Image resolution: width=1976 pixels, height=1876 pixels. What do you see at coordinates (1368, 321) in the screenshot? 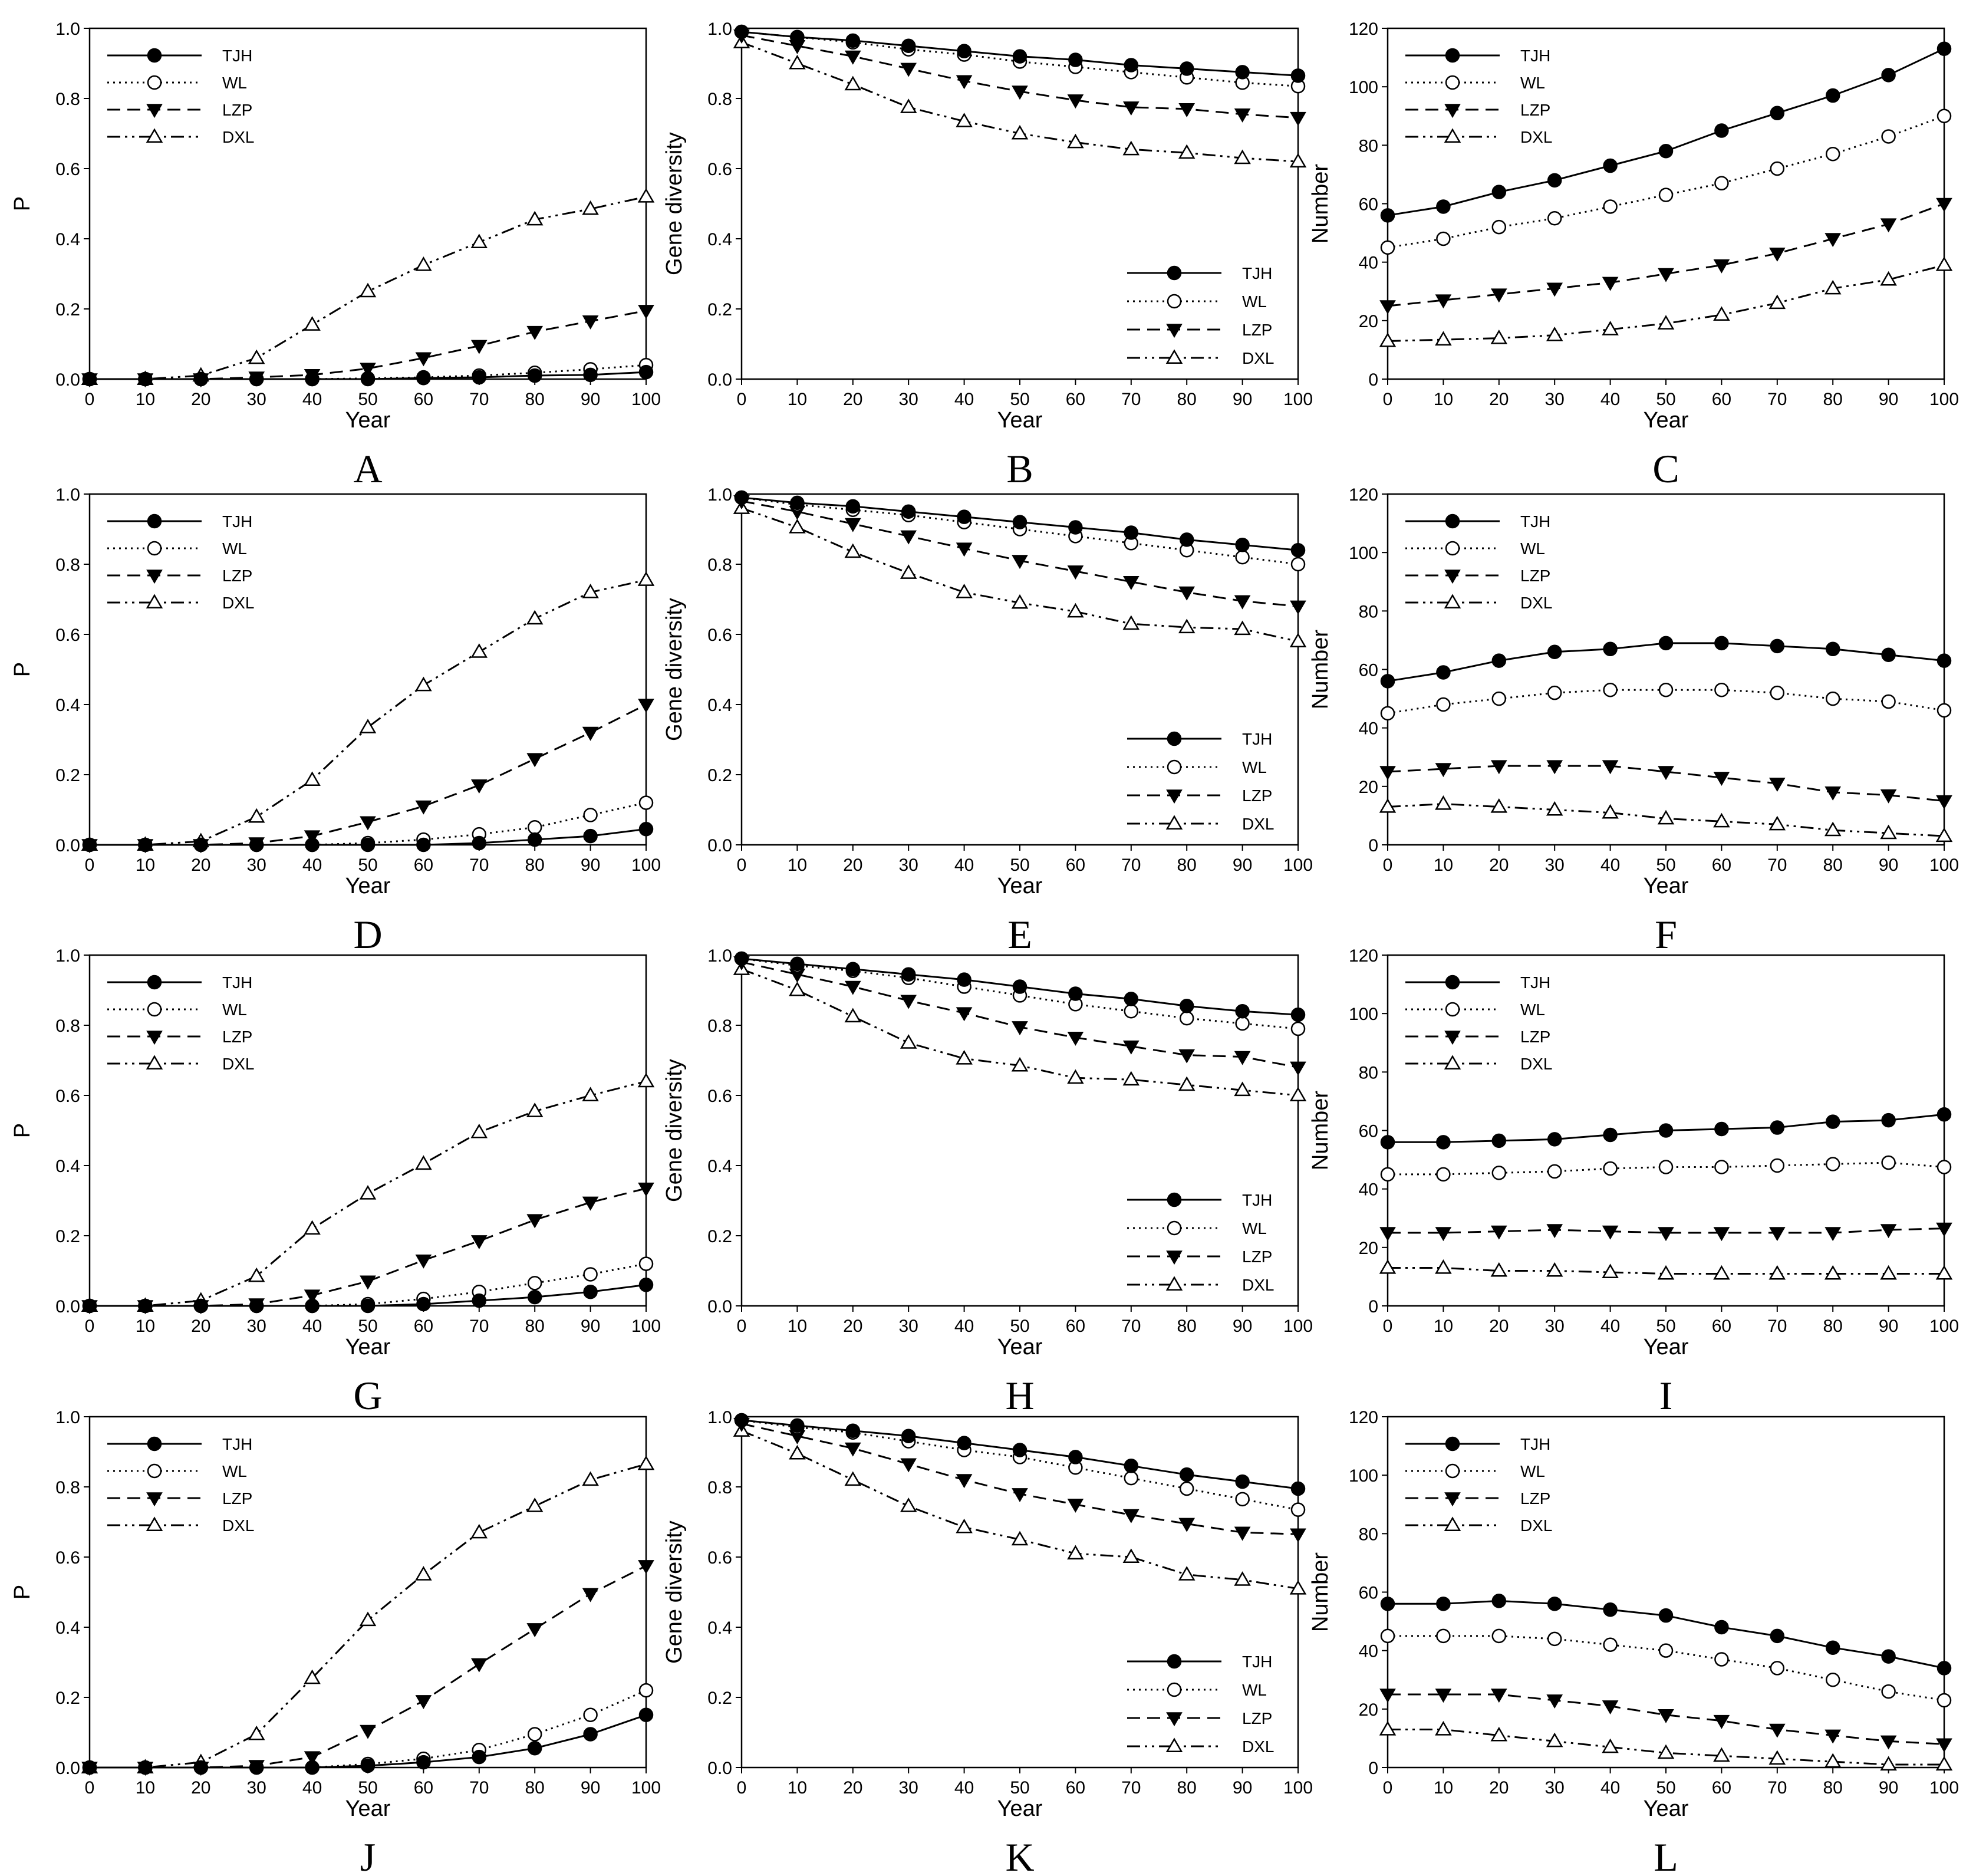
I see `y-tick-label: 20` at bounding box center [1368, 321].